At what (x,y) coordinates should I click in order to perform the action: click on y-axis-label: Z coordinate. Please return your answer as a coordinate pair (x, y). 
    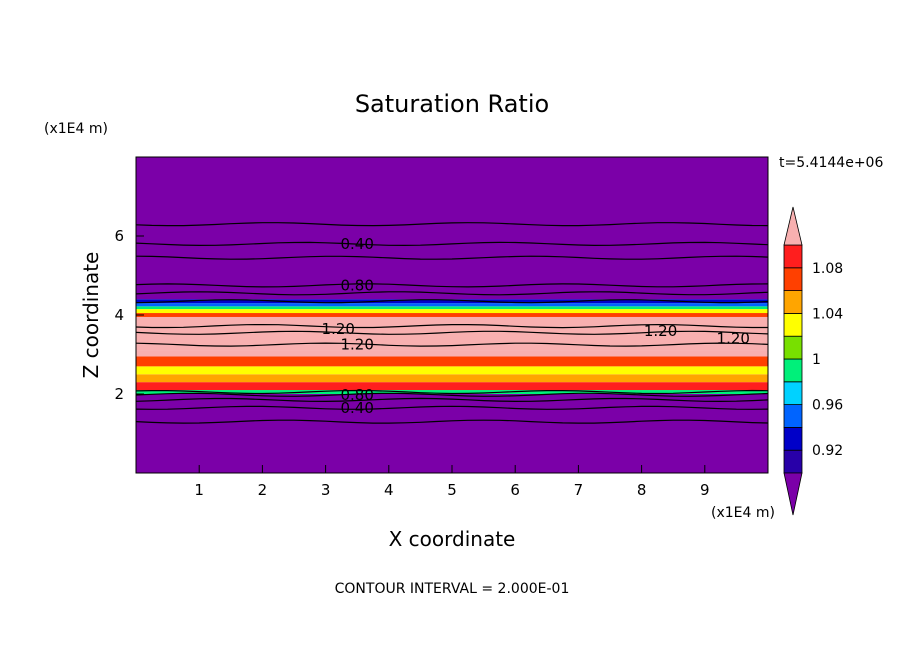
    Looking at the image, I should click on (91, 315).